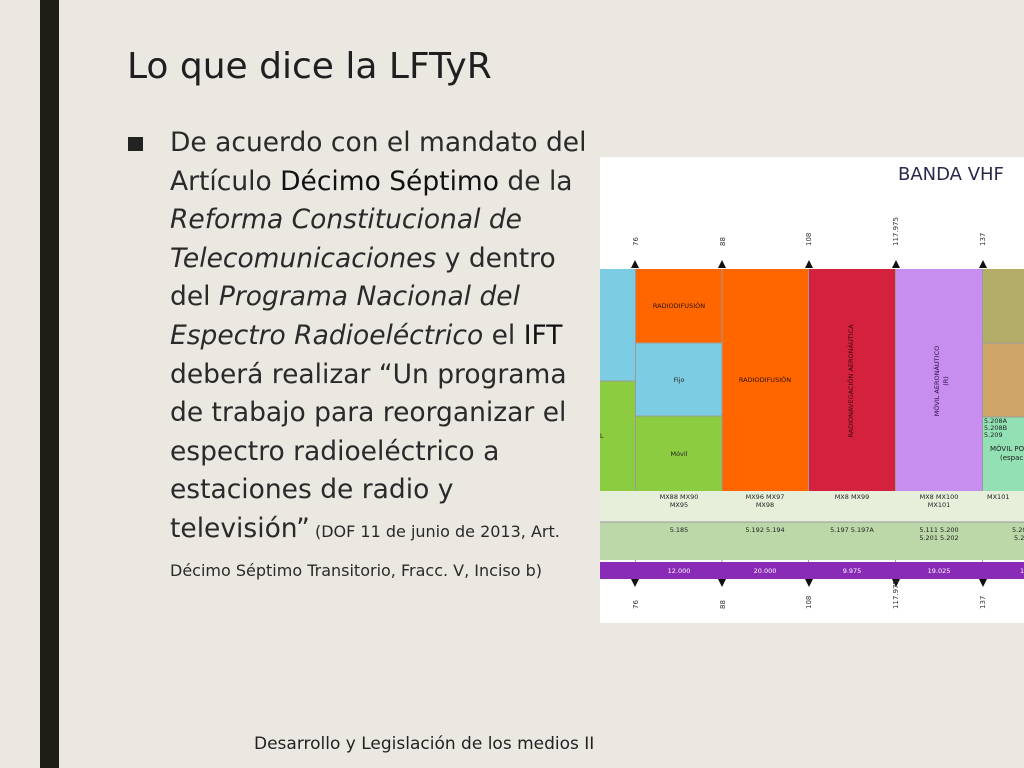 This screenshot has height=768, width=1024. Describe the element at coordinates (378, 162) in the screenshot. I see `text-segment: De acuerdo con el mandato del Artículo` at that location.